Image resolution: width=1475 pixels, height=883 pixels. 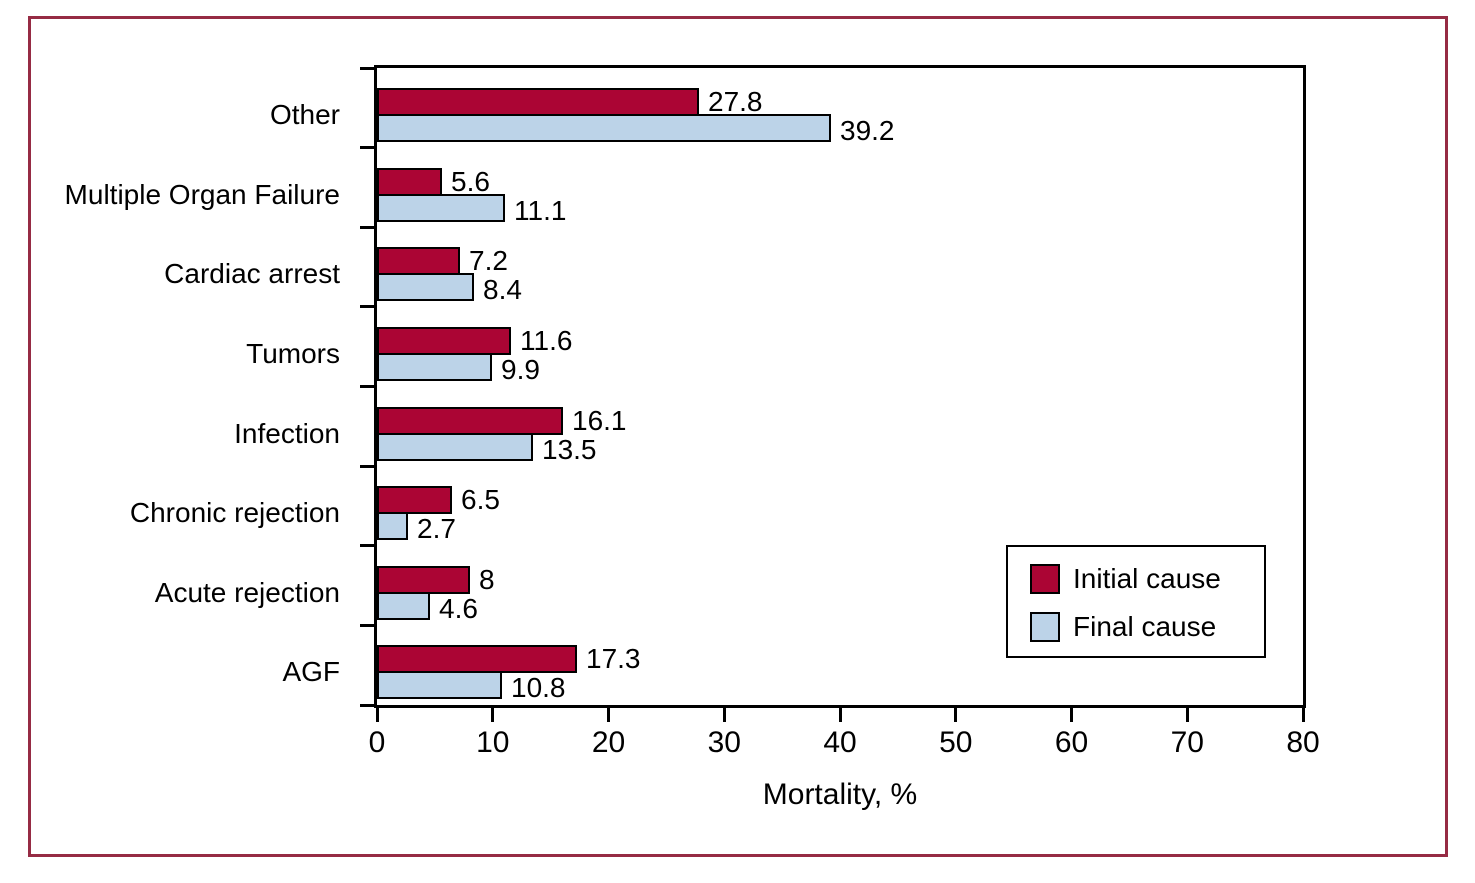 I want to click on x-axis-tick-label: 70, so click(x=1187, y=742).